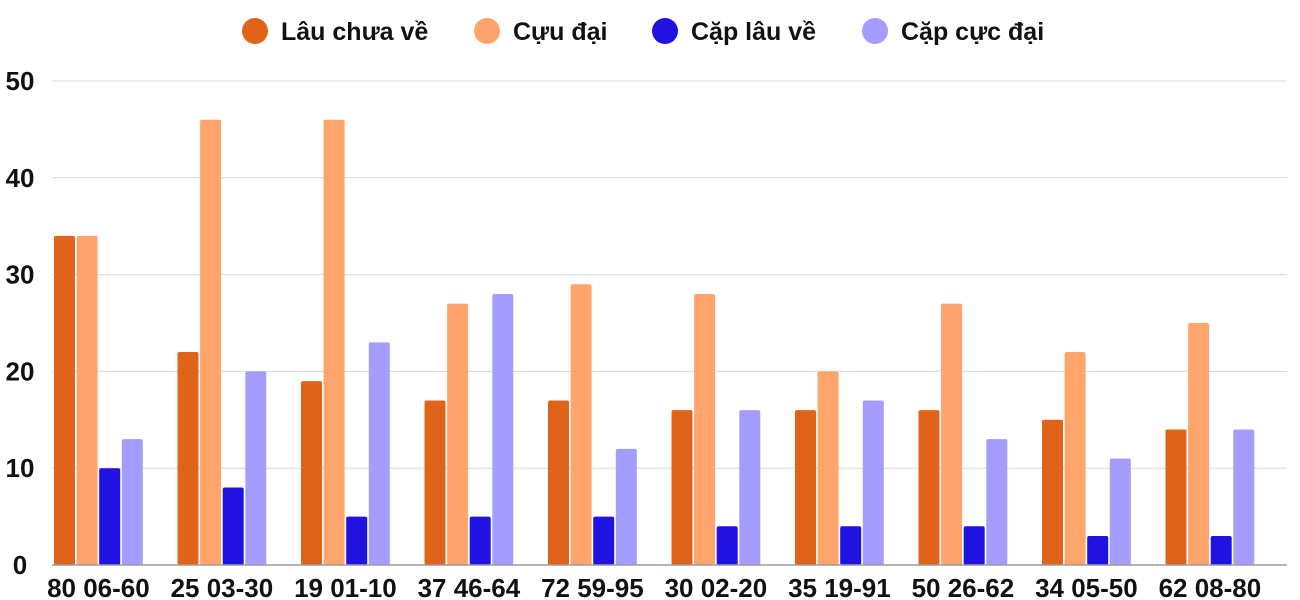  What do you see at coordinates (643, 32) in the screenshot?
I see `chart-legend: Lâu chưa về Cựu đại Cặp lâu về Cặp cực đại` at bounding box center [643, 32].